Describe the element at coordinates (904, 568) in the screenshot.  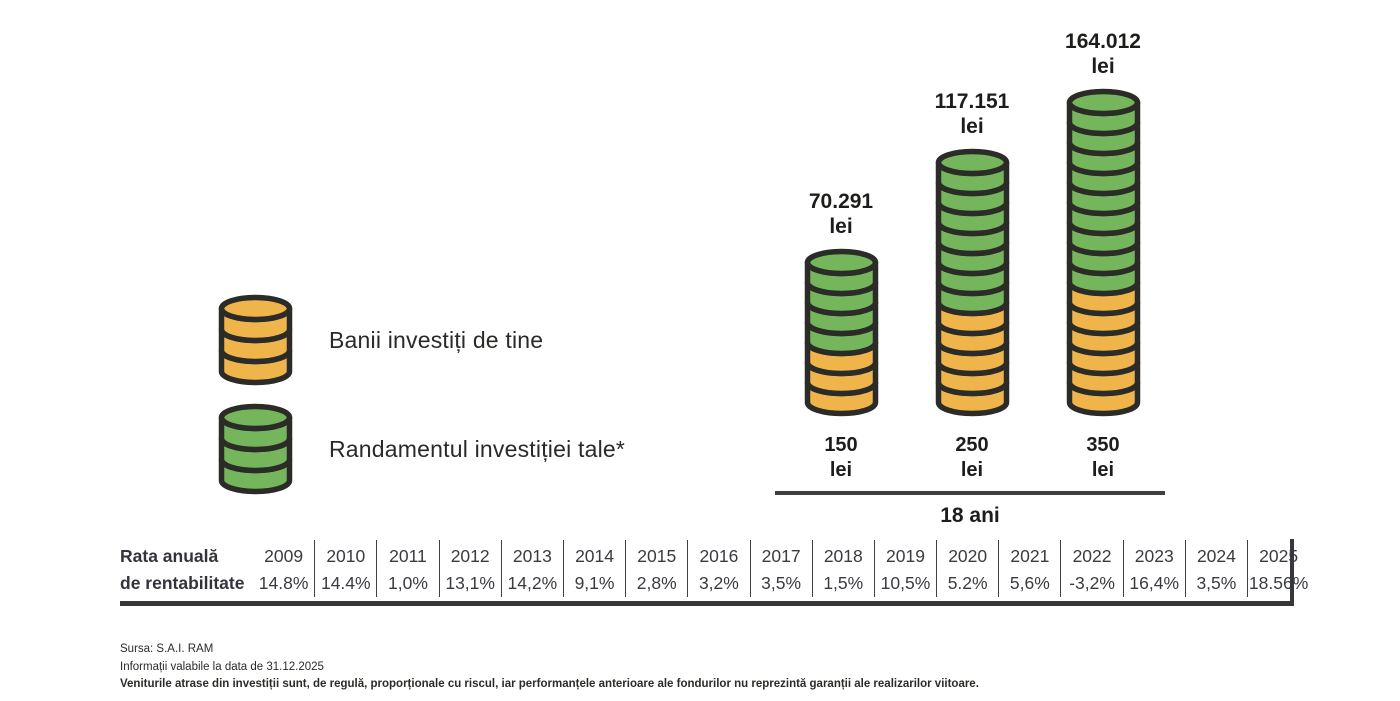
I see `table-year-cell: 2019 10,5%` at that location.